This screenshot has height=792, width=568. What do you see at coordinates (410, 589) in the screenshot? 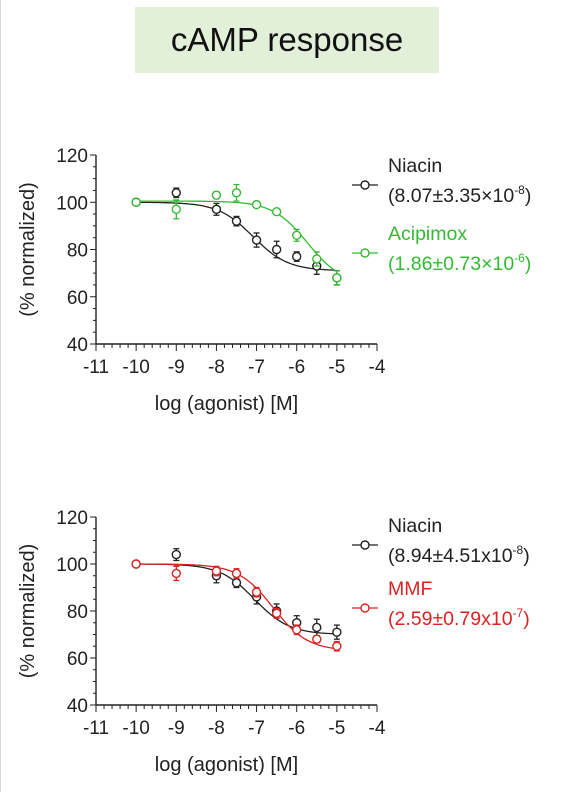
I see `legend-name: MMF` at bounding box center [410, 589].